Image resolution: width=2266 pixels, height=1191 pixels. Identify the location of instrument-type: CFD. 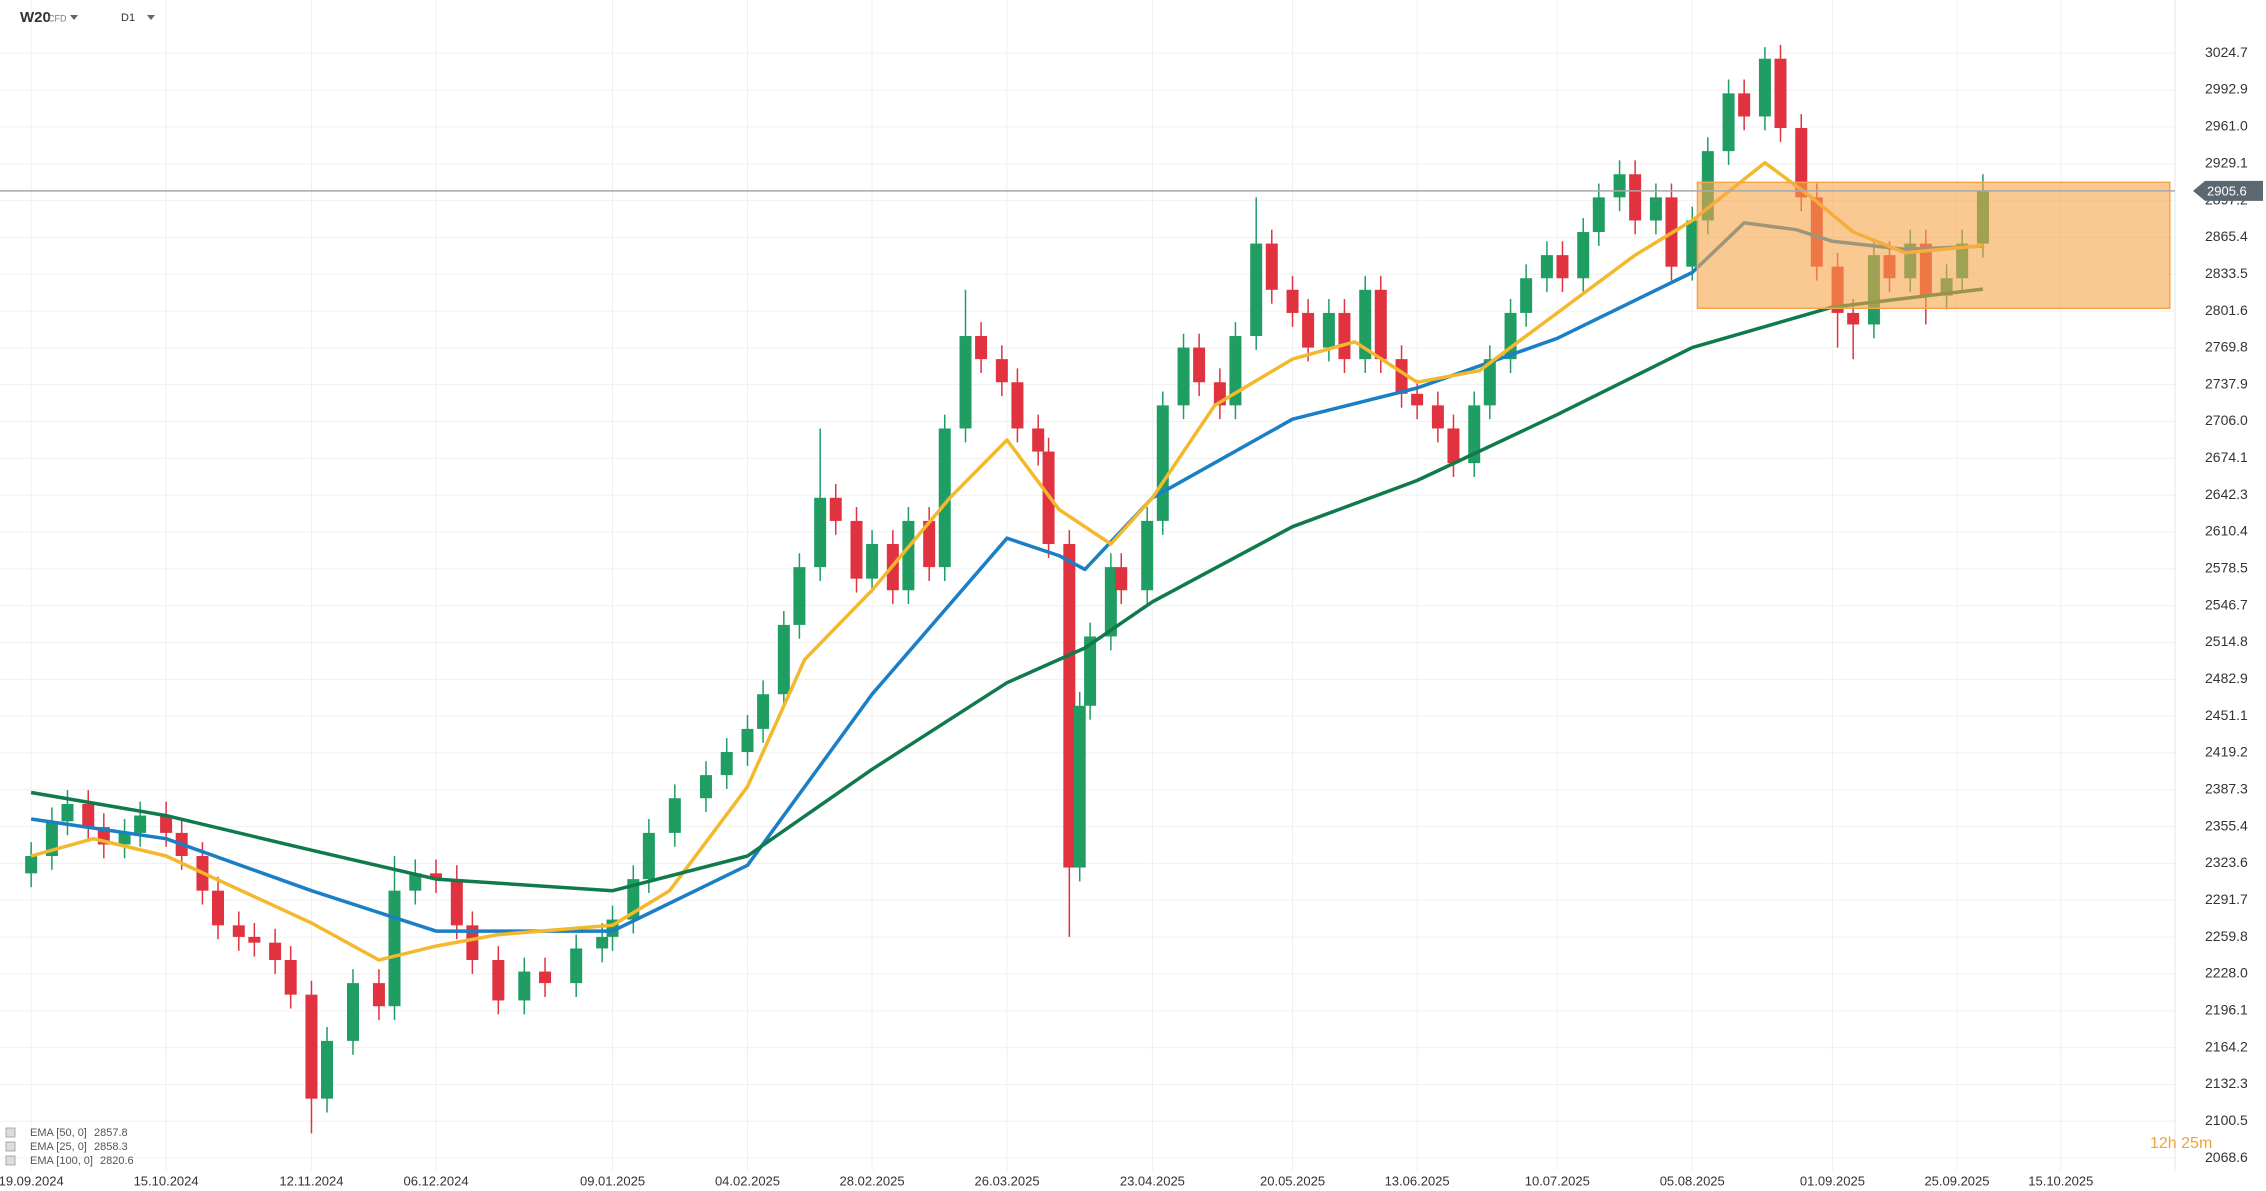
(57, 18).